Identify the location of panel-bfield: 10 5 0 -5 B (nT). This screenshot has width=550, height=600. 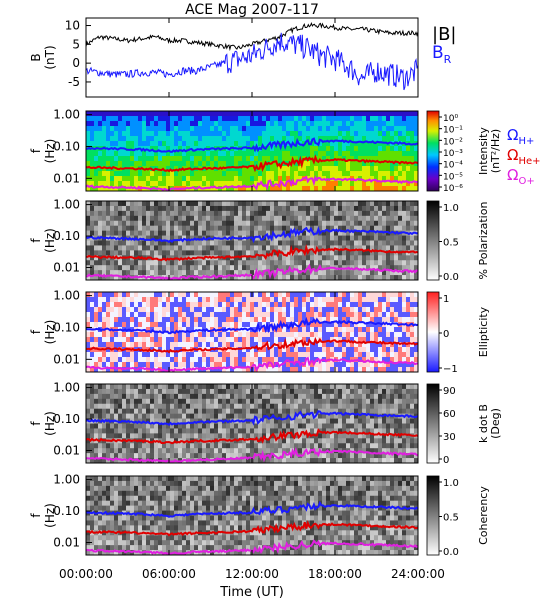
(224, 57).